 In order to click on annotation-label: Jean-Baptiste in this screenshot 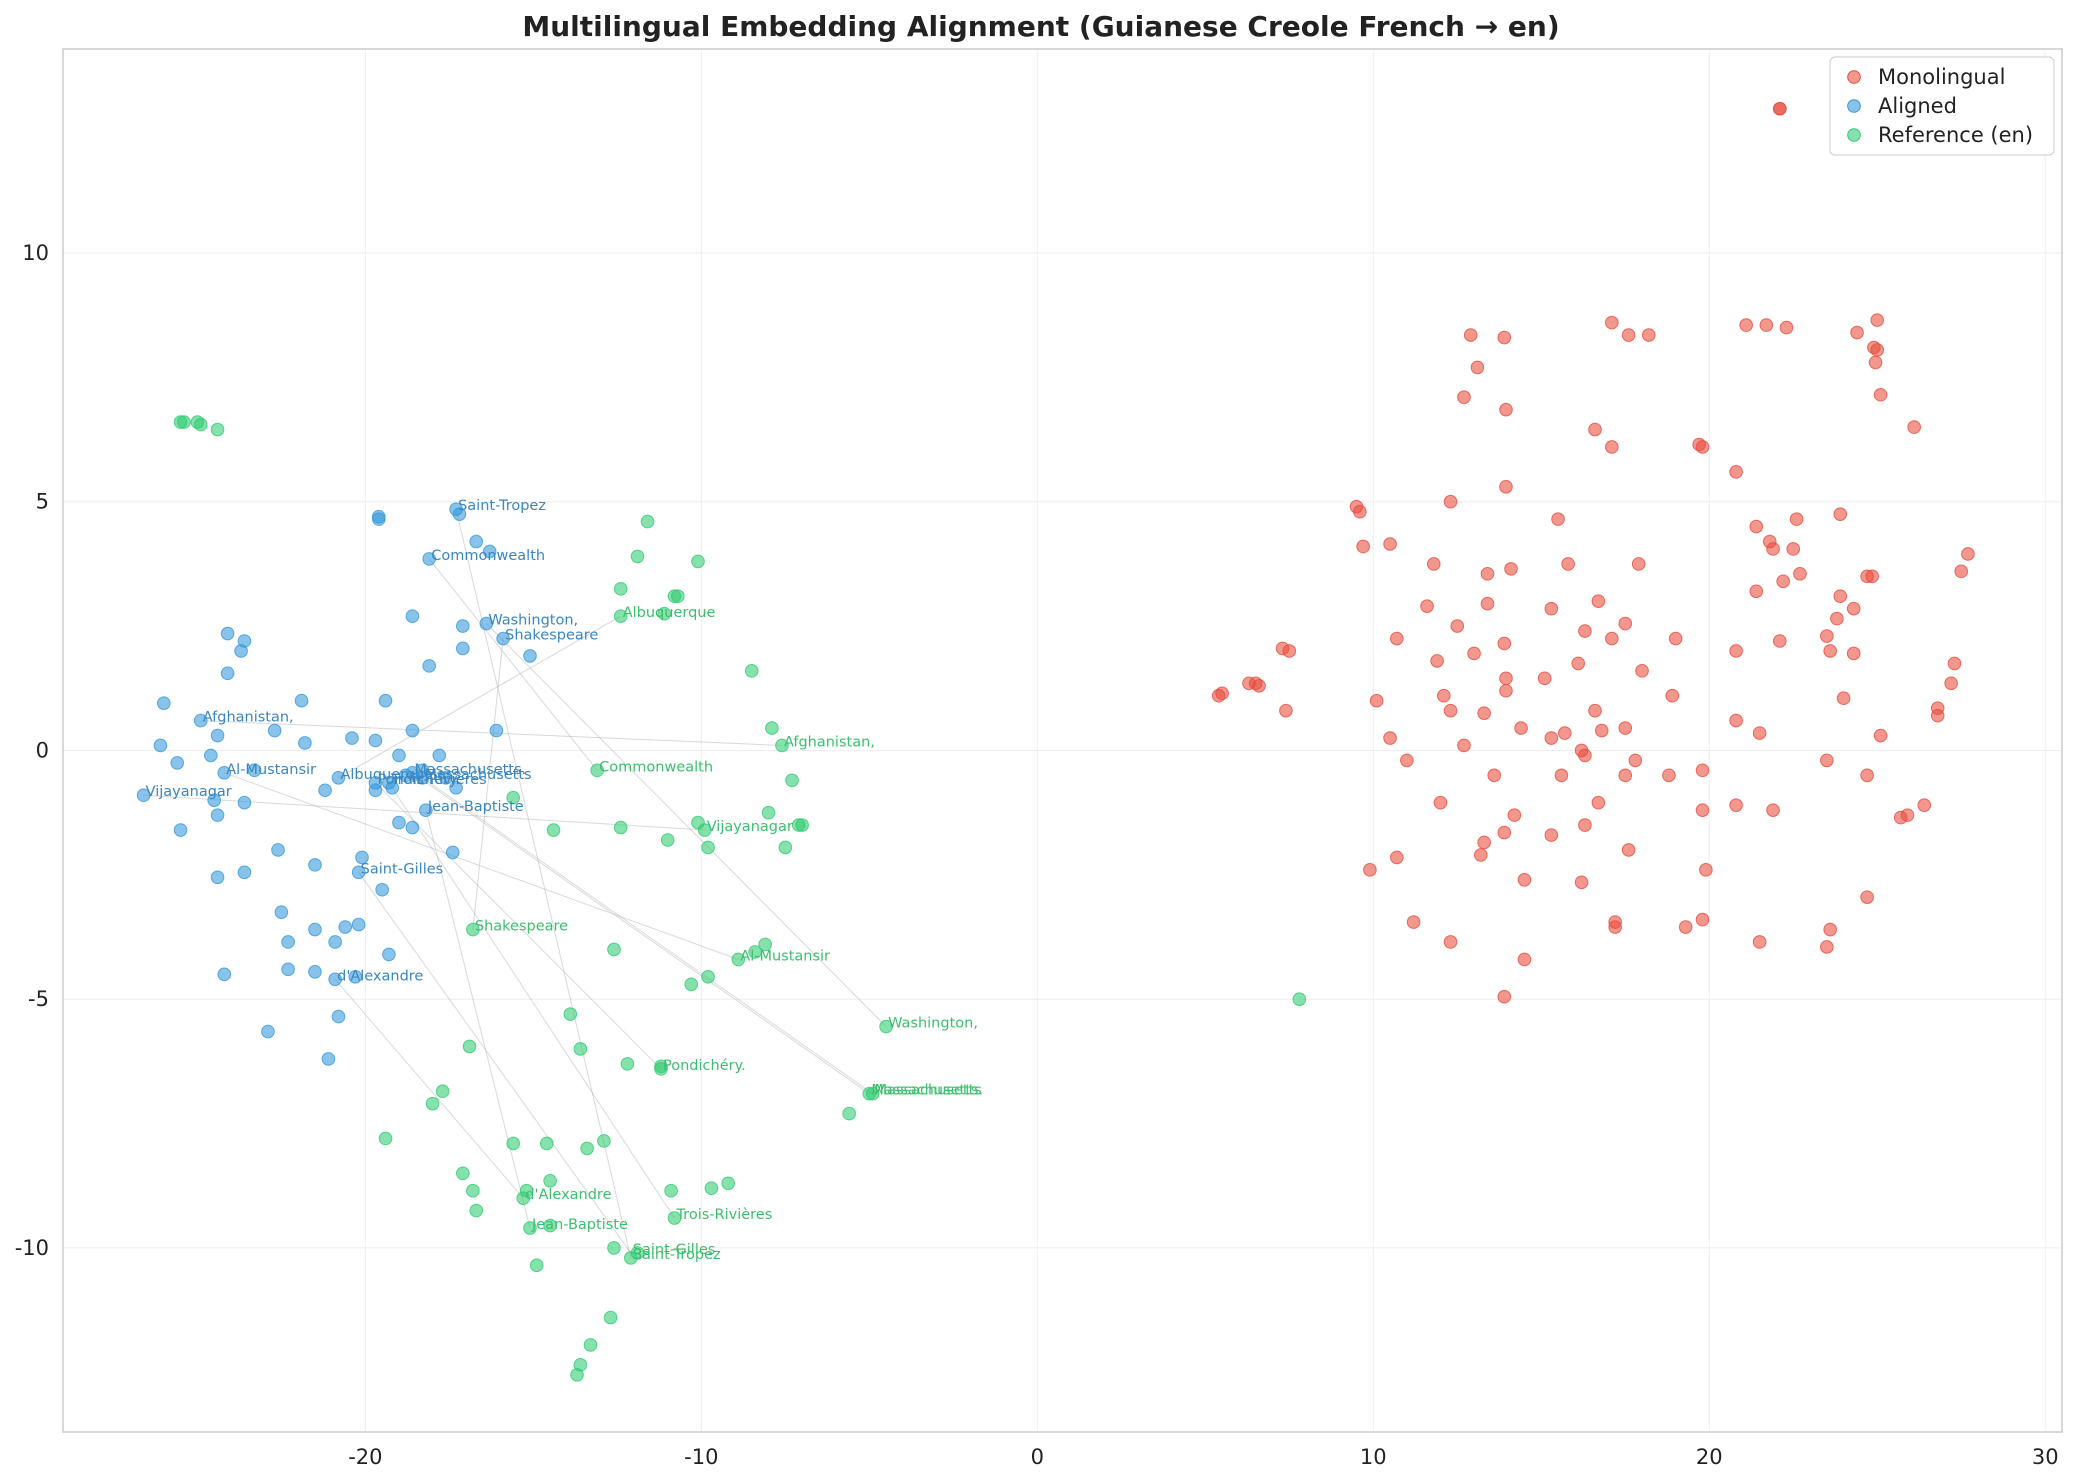, I will do `click(475, 807)`.